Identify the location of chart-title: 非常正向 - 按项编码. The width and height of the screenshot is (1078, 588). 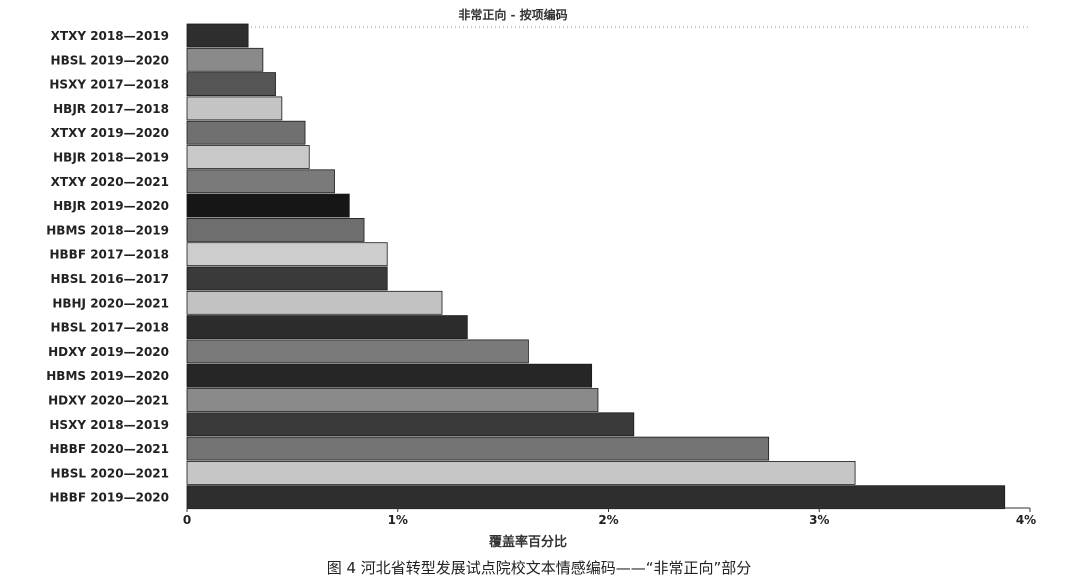
(512, 14).